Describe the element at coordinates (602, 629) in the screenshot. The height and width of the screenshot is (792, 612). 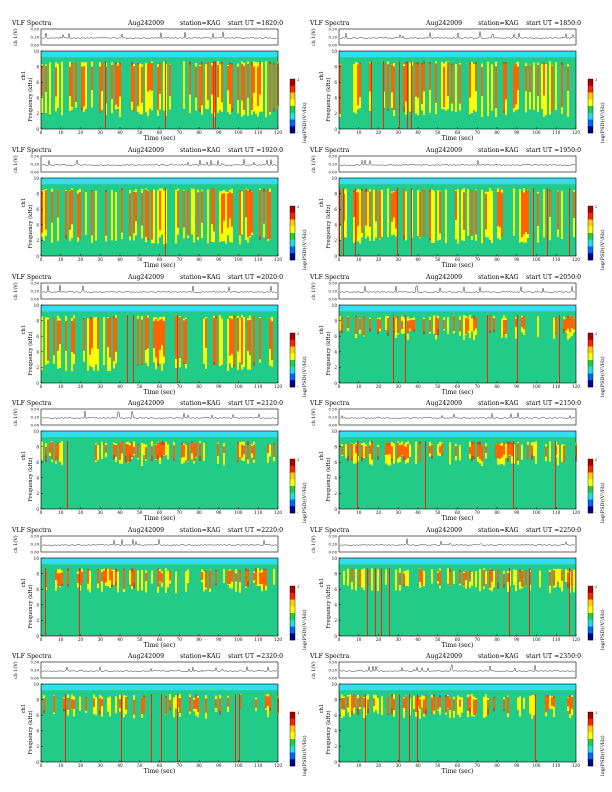
I see `colorbar-label: log(PSD)(V²/Hz)` at that location.